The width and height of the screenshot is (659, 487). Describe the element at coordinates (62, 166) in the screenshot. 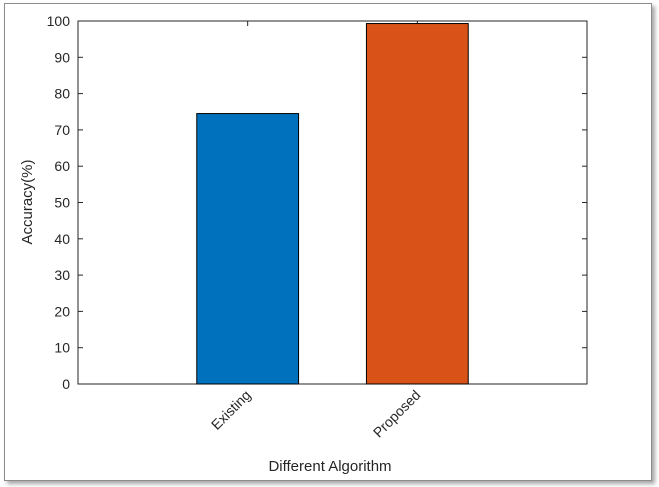

I see `y-tick-label: 60` at that location.